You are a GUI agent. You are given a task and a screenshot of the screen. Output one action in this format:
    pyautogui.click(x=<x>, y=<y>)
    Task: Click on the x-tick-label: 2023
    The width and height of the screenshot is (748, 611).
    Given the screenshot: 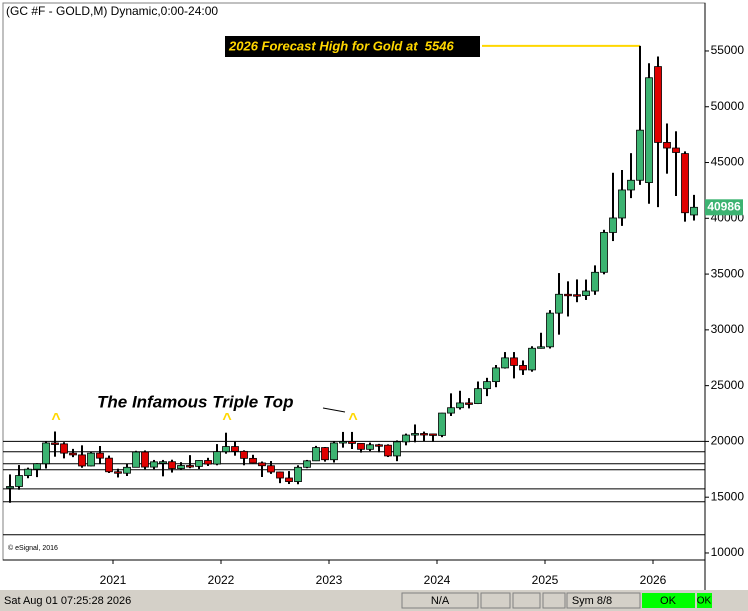 What is the action you would take?
    pyautogui.click(x=329, y=580)
    